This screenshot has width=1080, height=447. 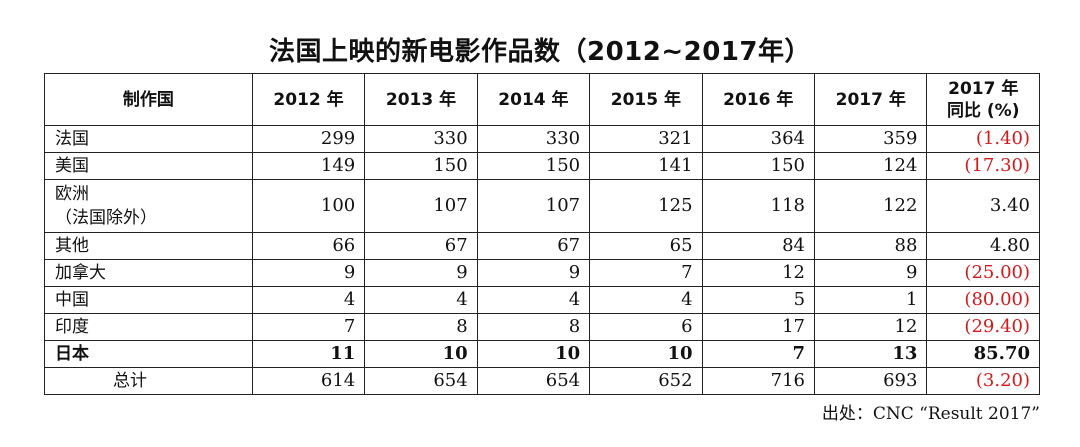 What do you see at coordinates (148, 99) in the screenshot?
I see `column-header: 制作国` at bounding box center [148, 99].